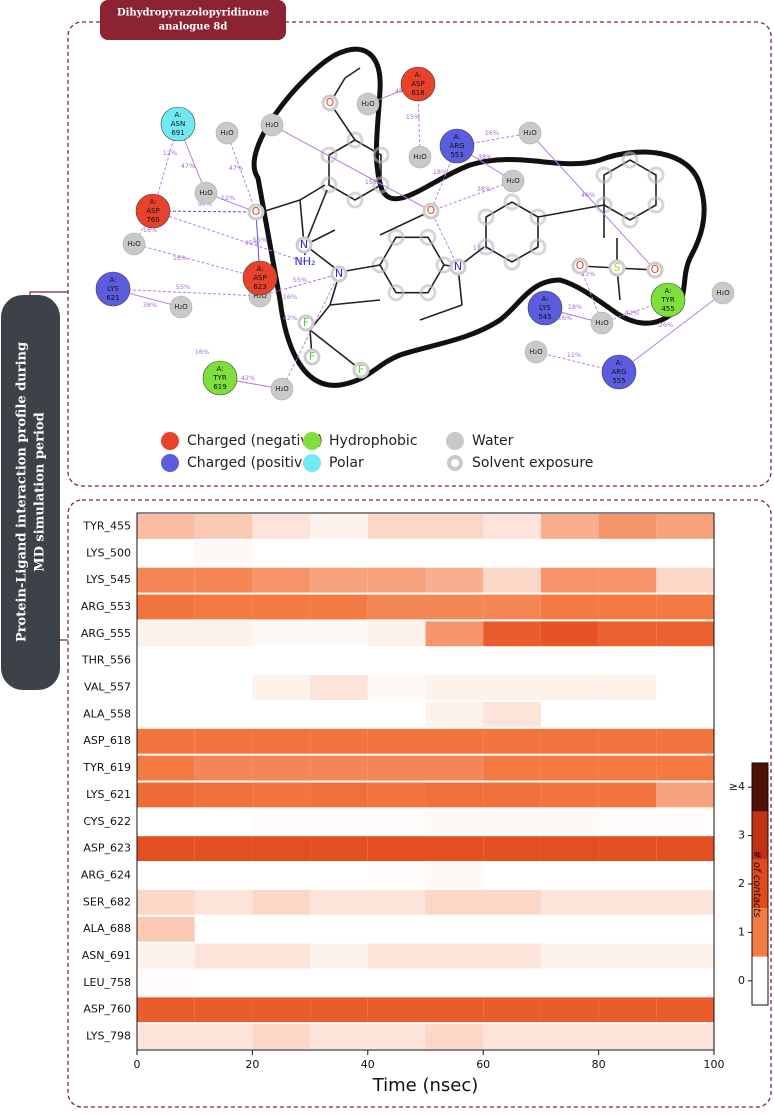  What do you see at coordinates (737, 786) in the screenshot?
I see `colorbar-tick-label: ≥4` at bounding box center [737, 786].